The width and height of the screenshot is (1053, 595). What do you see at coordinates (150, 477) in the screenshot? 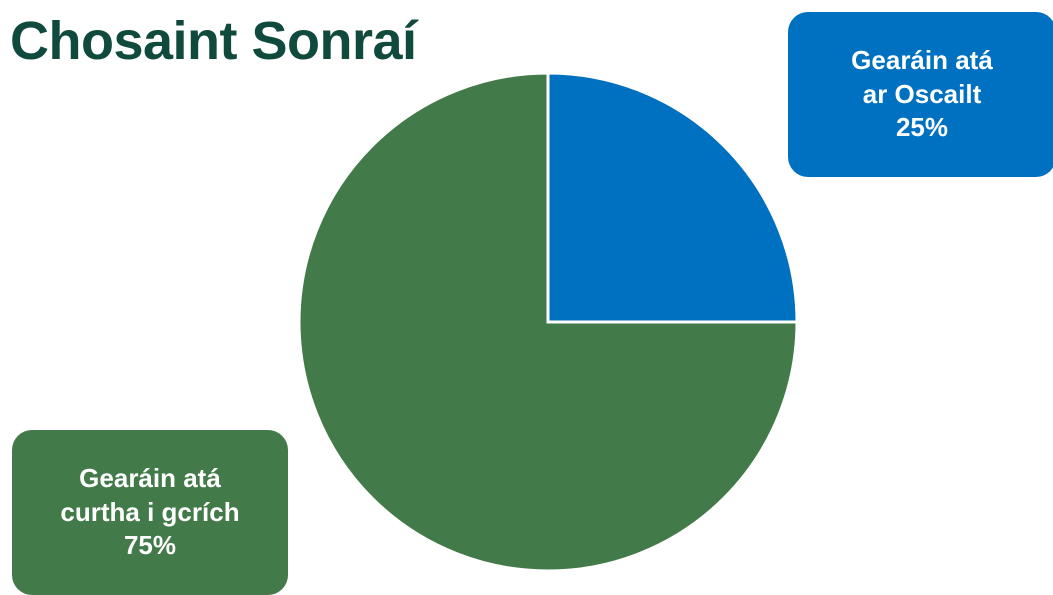
I see `data-label-closed-line-1: Gearáin atá` at bounding box center [150, 477].